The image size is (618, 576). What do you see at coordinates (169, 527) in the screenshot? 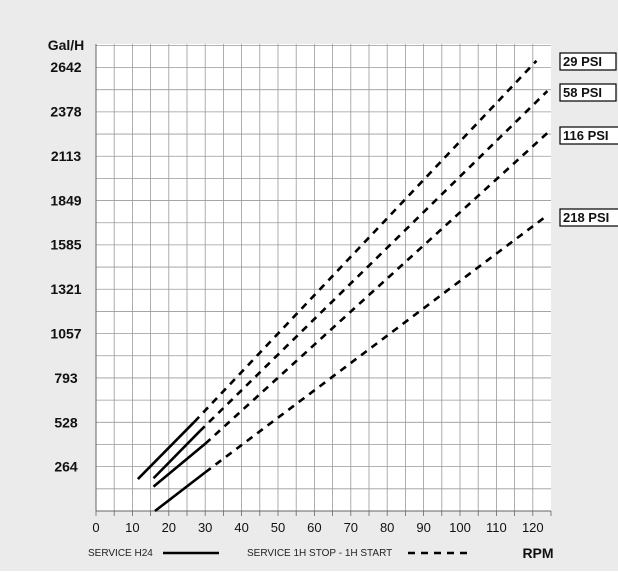
I see `x-tick-label: 20` at bounding box center [169, 527].